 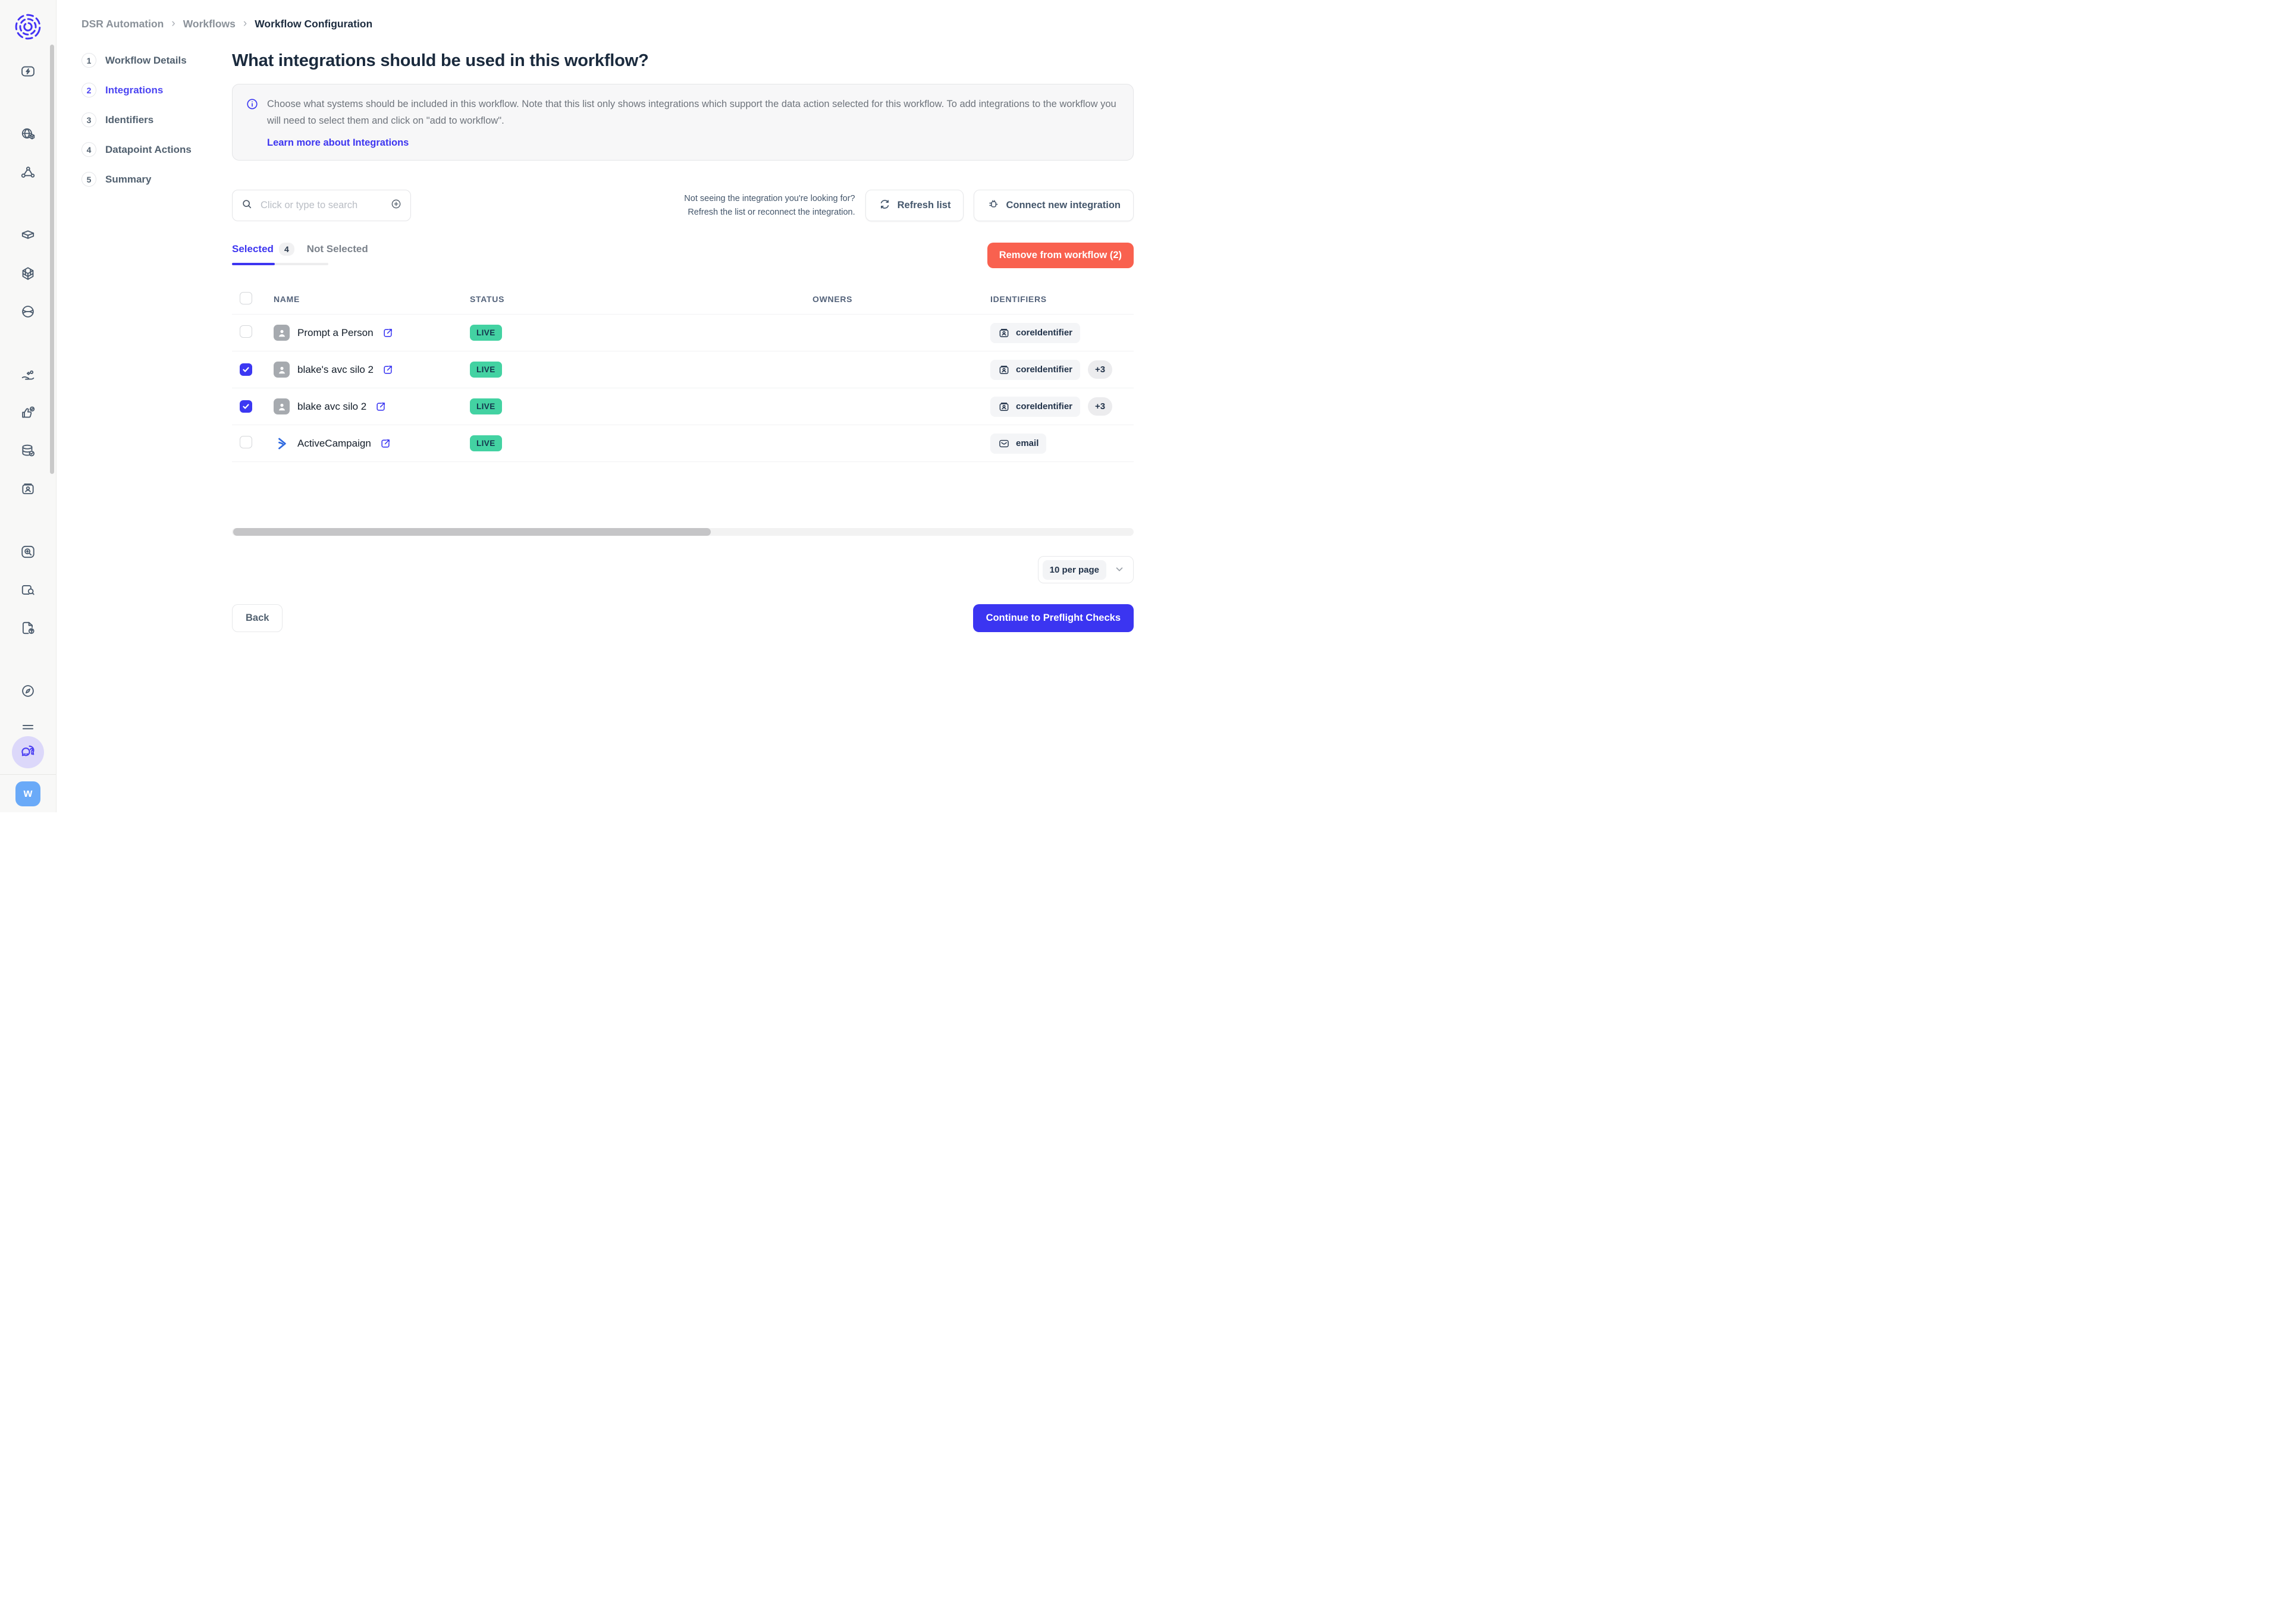 I want to click on network-nodes-icon, so click(x=28, y=172).